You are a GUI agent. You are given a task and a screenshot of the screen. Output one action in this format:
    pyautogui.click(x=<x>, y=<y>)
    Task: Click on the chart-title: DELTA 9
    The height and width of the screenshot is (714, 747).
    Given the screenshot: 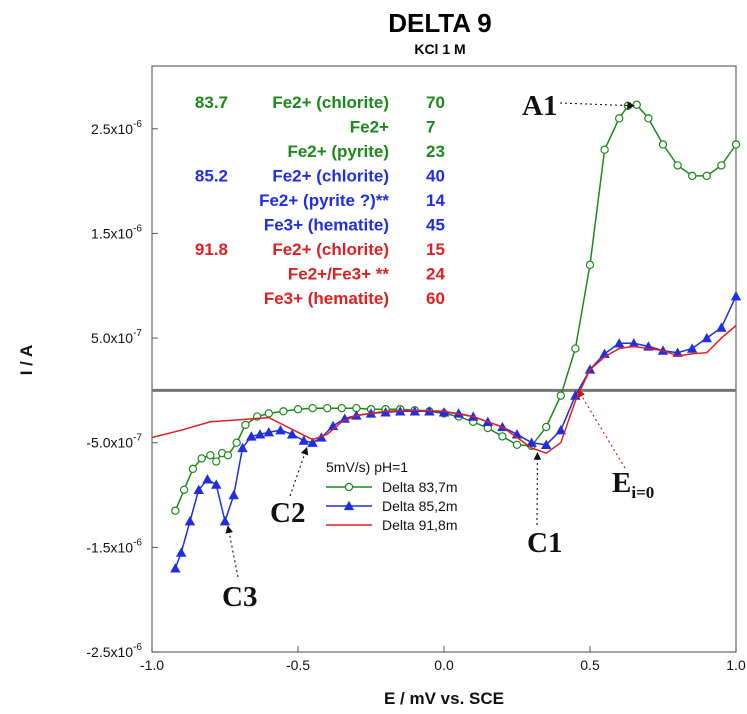 What is the action you would take?
    pyautogui.click(x=440, y=23)
    